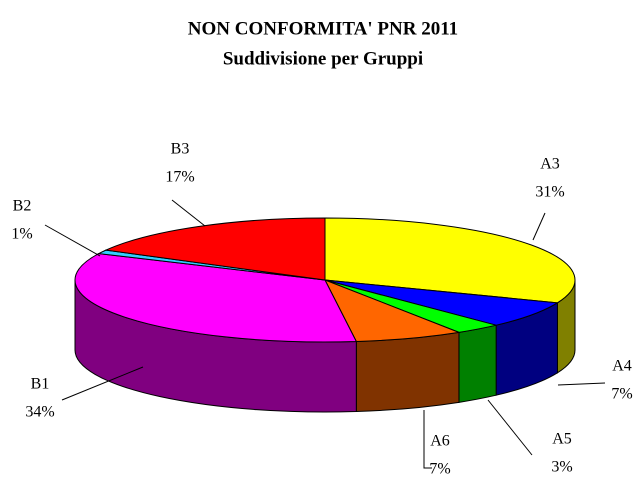 Image resolution: width=643 pixels, height=485 pixels. What do you see at coordinates (179, 177) in the screenshot?
I see `value-label: 17%` at bounding box center [179, 177].